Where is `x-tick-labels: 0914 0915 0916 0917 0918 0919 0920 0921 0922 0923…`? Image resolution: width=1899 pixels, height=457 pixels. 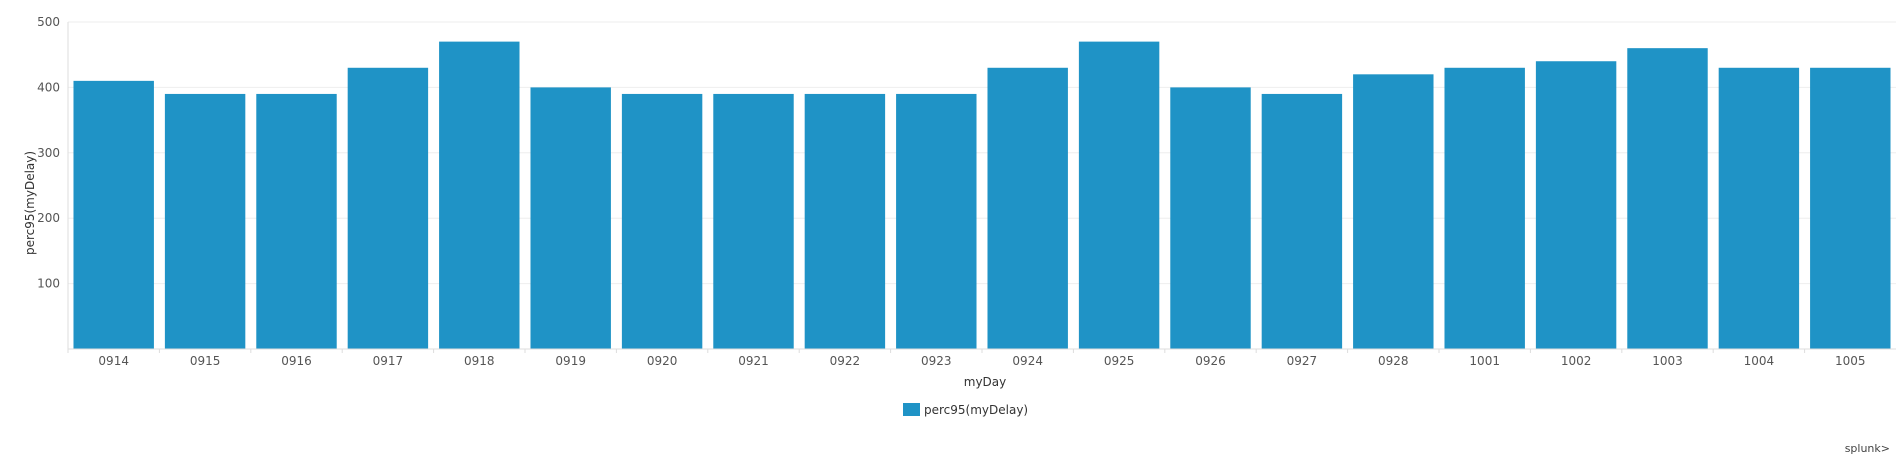 x-tick-labels: 0914 0915 0916 0917 0918 0919 0920 0921 0922 0923… is located at coordinates (981, 361).